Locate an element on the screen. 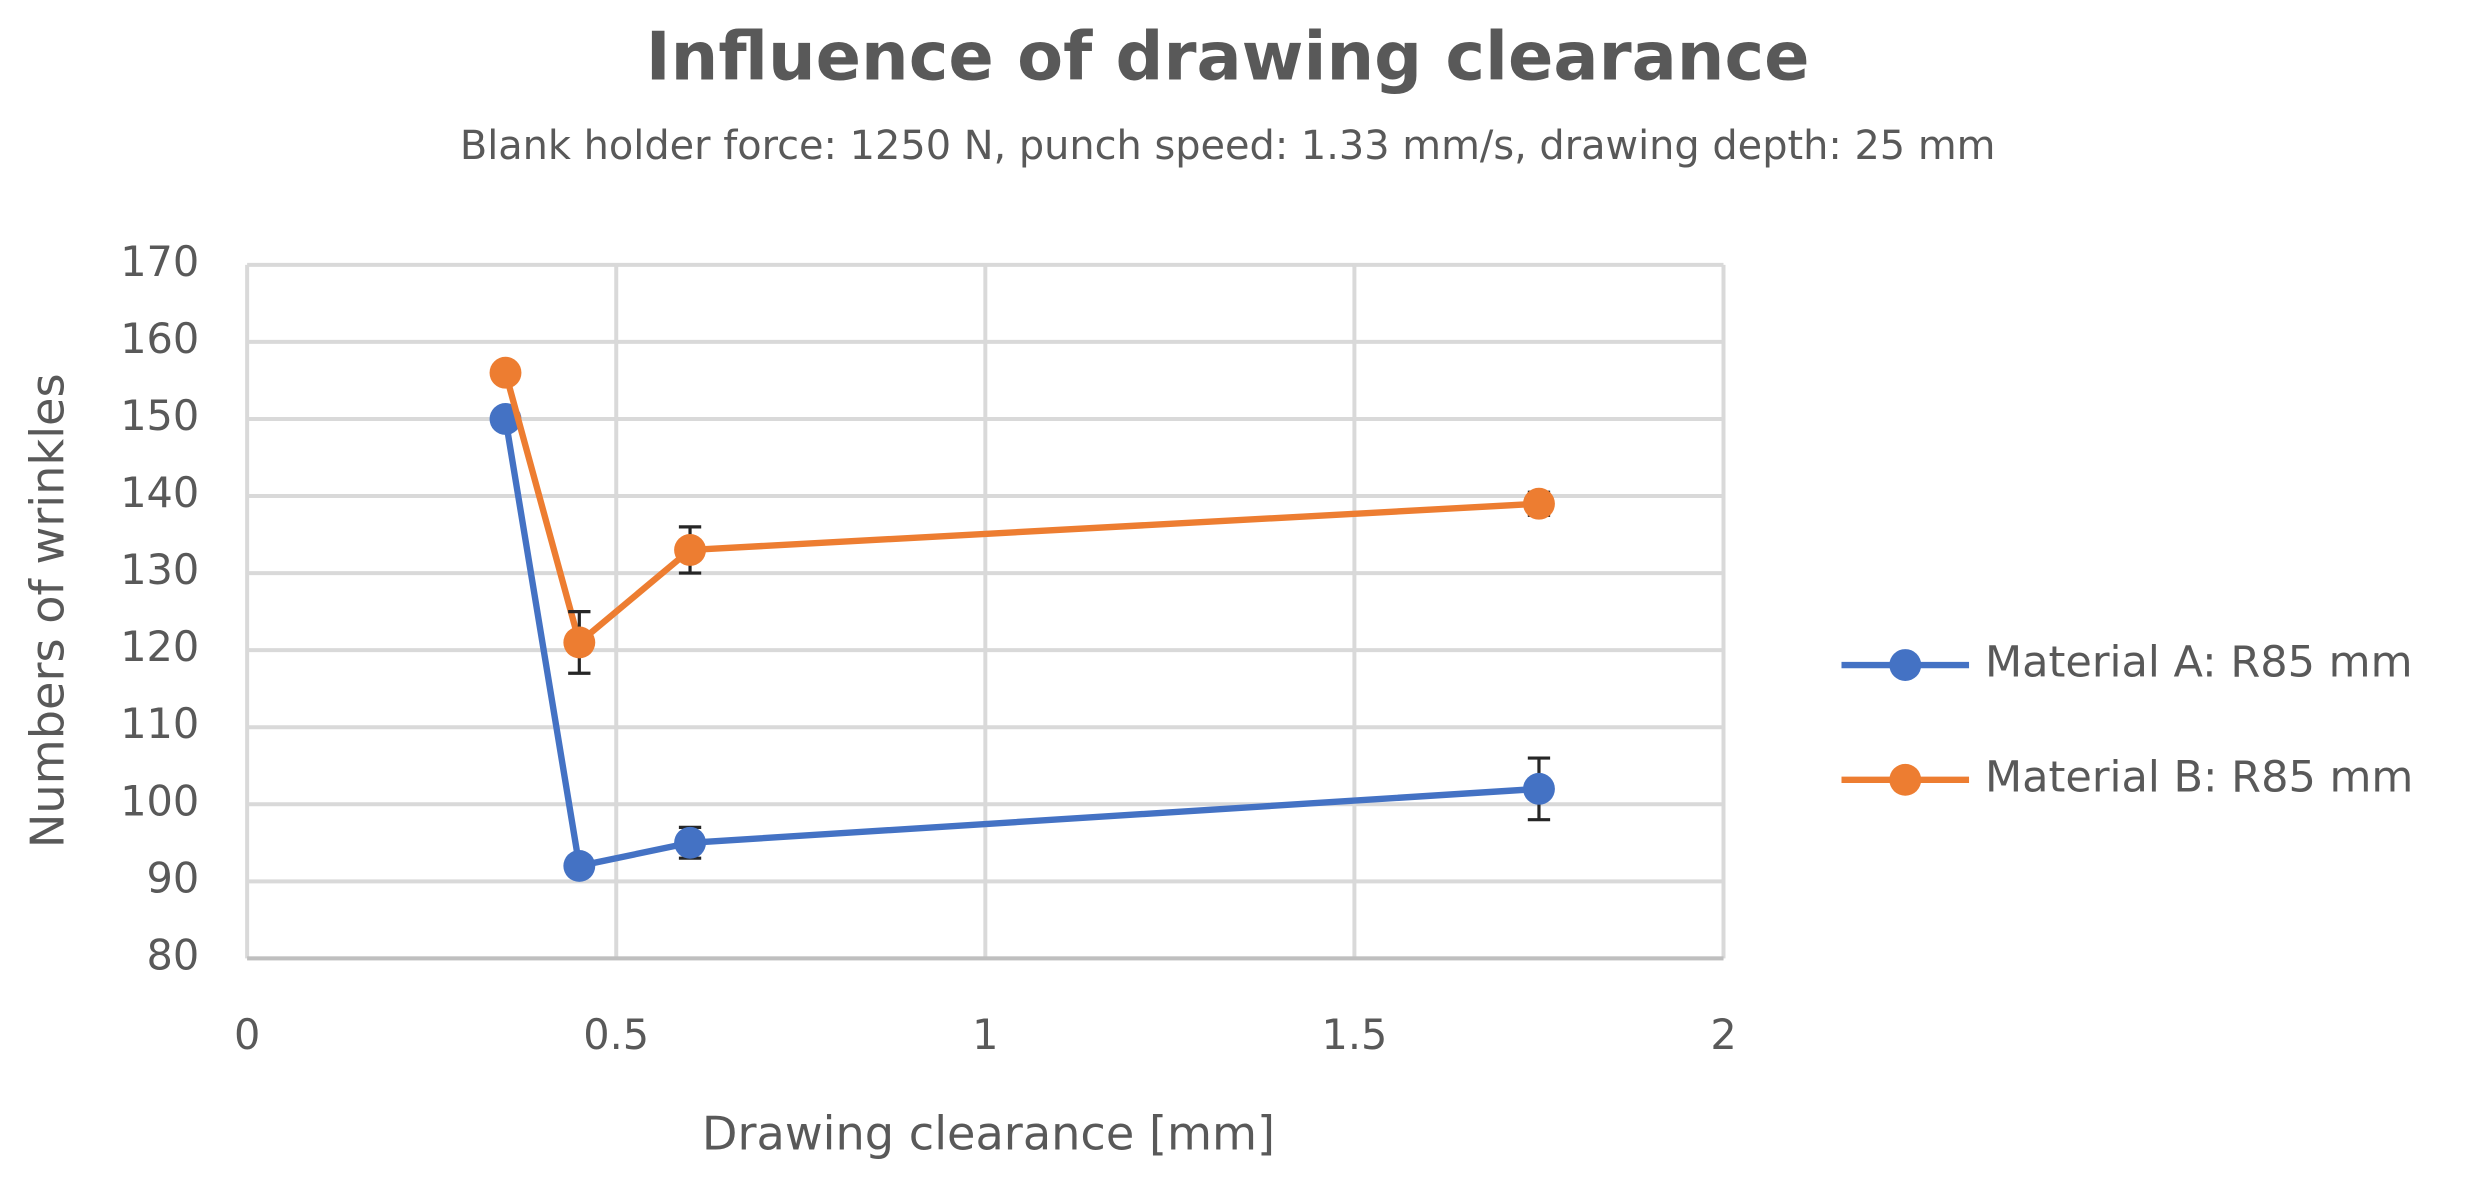 This screenshot has width=2492, height=1177. chart-title: Influence of drawing clearance is located at coordinates (1228, 56).